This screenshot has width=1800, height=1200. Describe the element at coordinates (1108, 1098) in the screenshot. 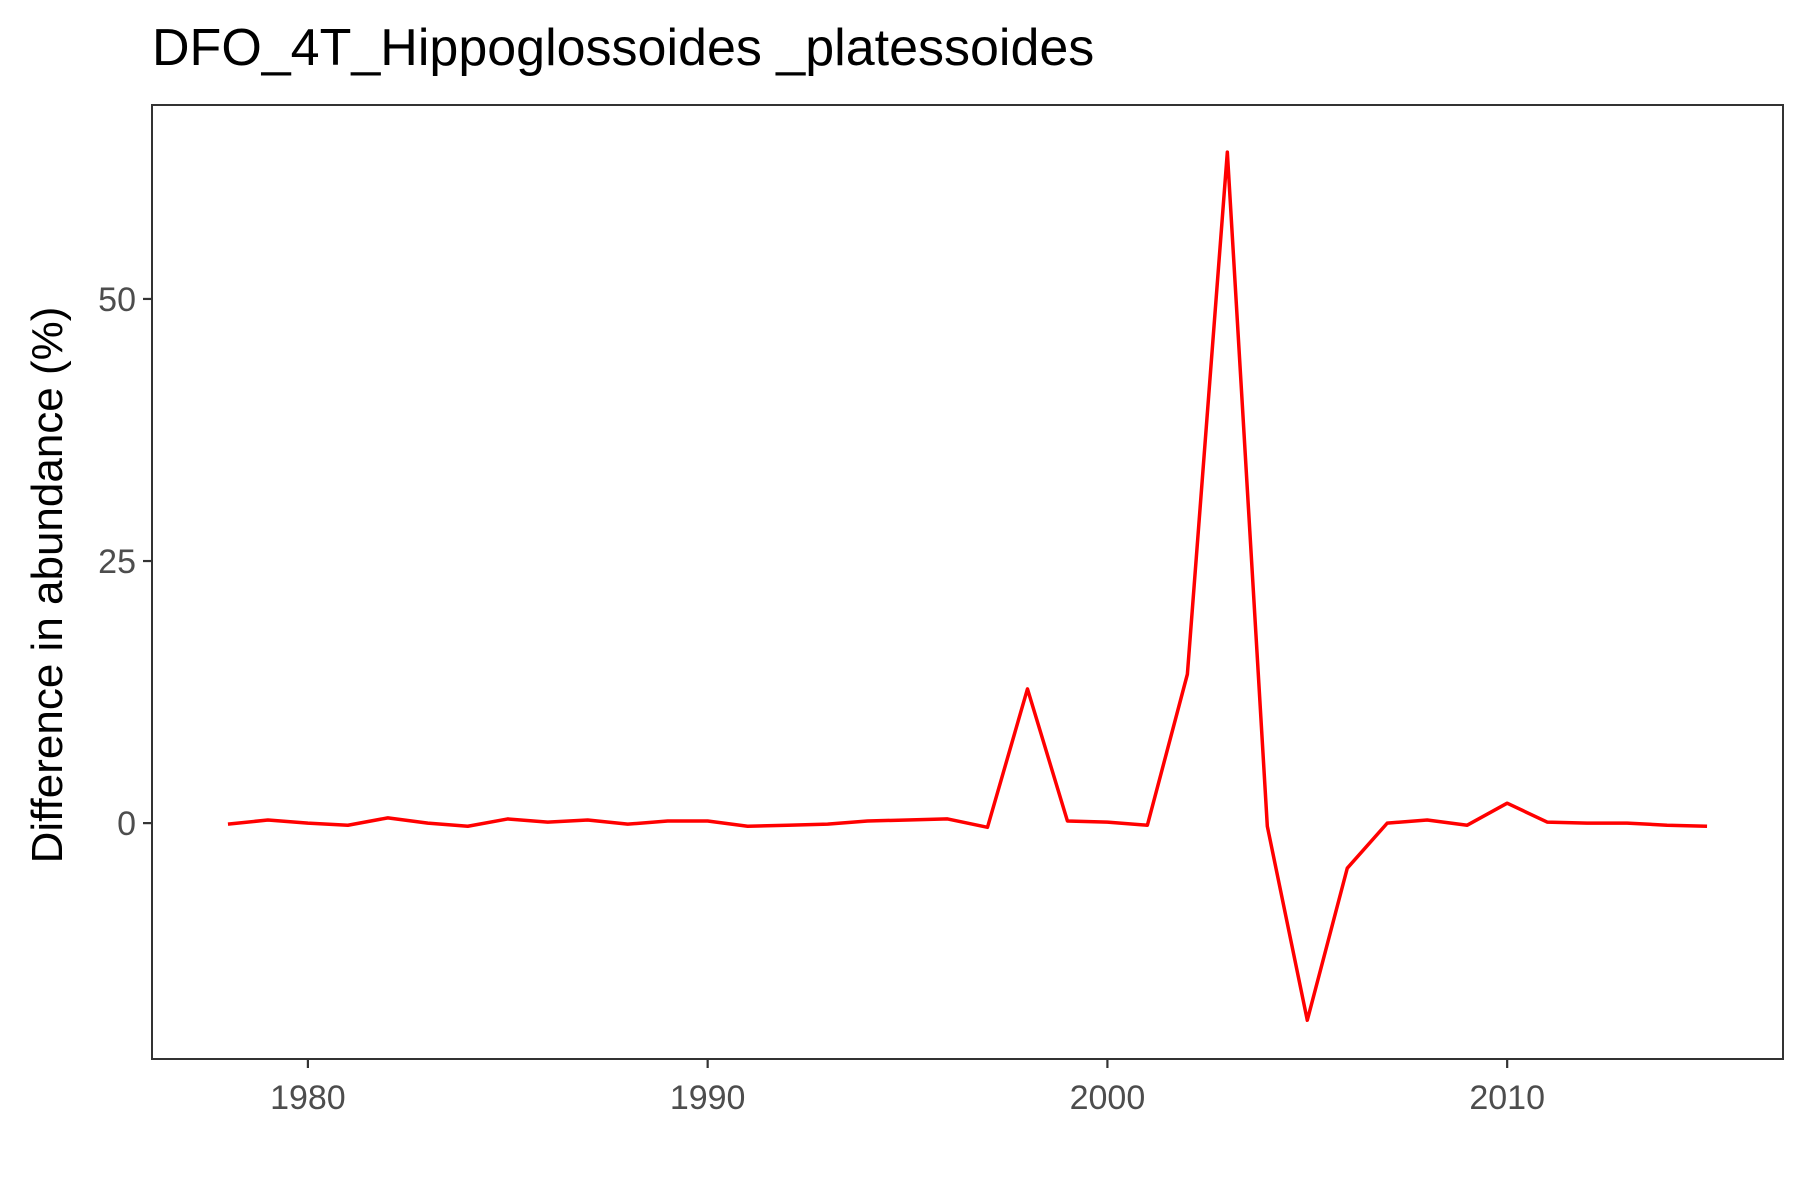

I see `x-tick-label: 2000` at that location.